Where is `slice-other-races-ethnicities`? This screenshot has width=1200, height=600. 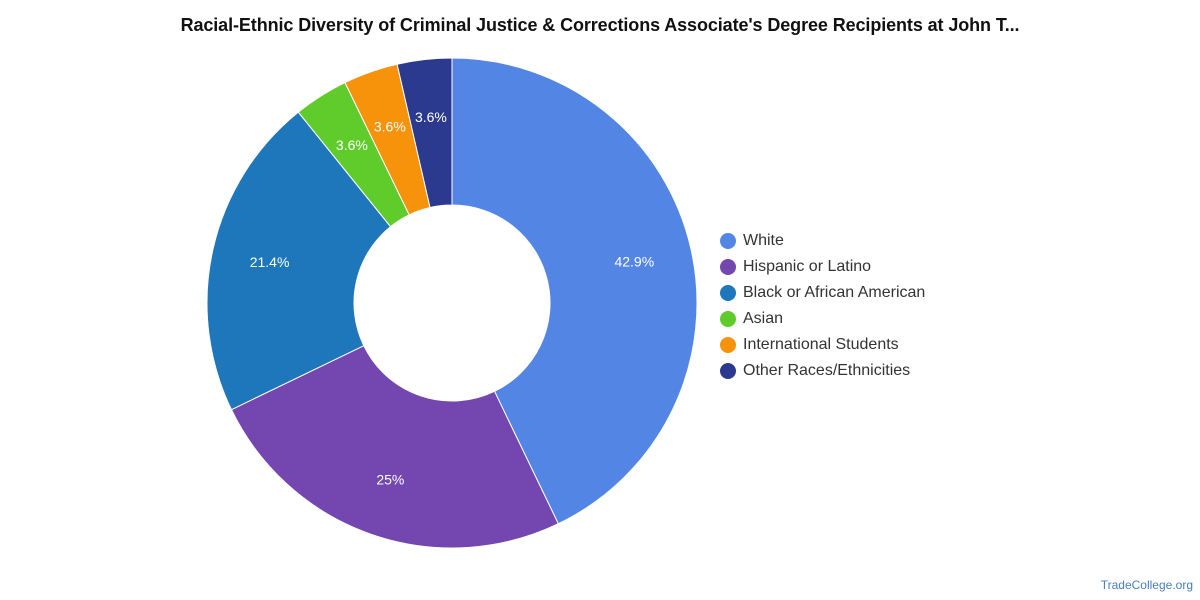
slice-other-races-ethnicities is located at coordinates (424, 133).